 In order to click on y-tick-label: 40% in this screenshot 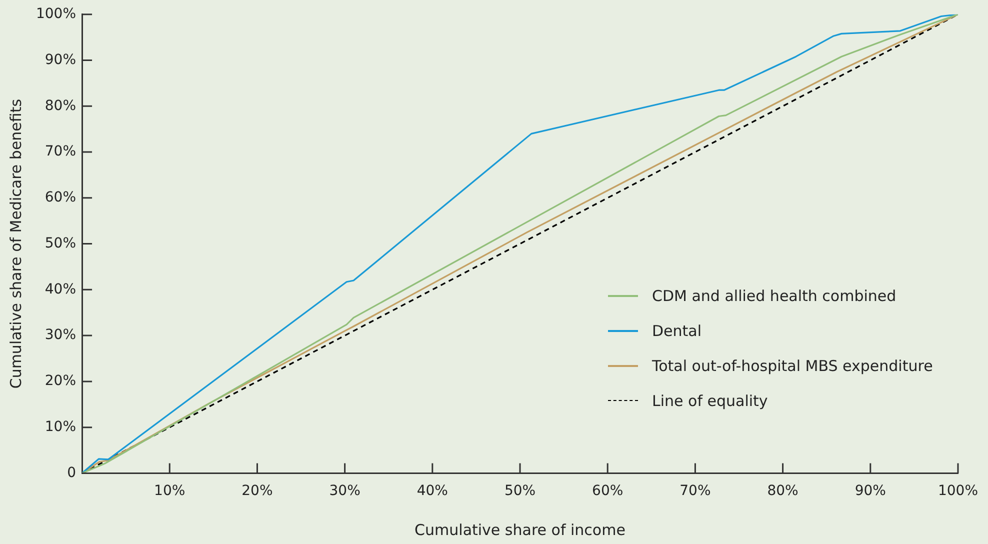, I will do `click(60, 289)`.